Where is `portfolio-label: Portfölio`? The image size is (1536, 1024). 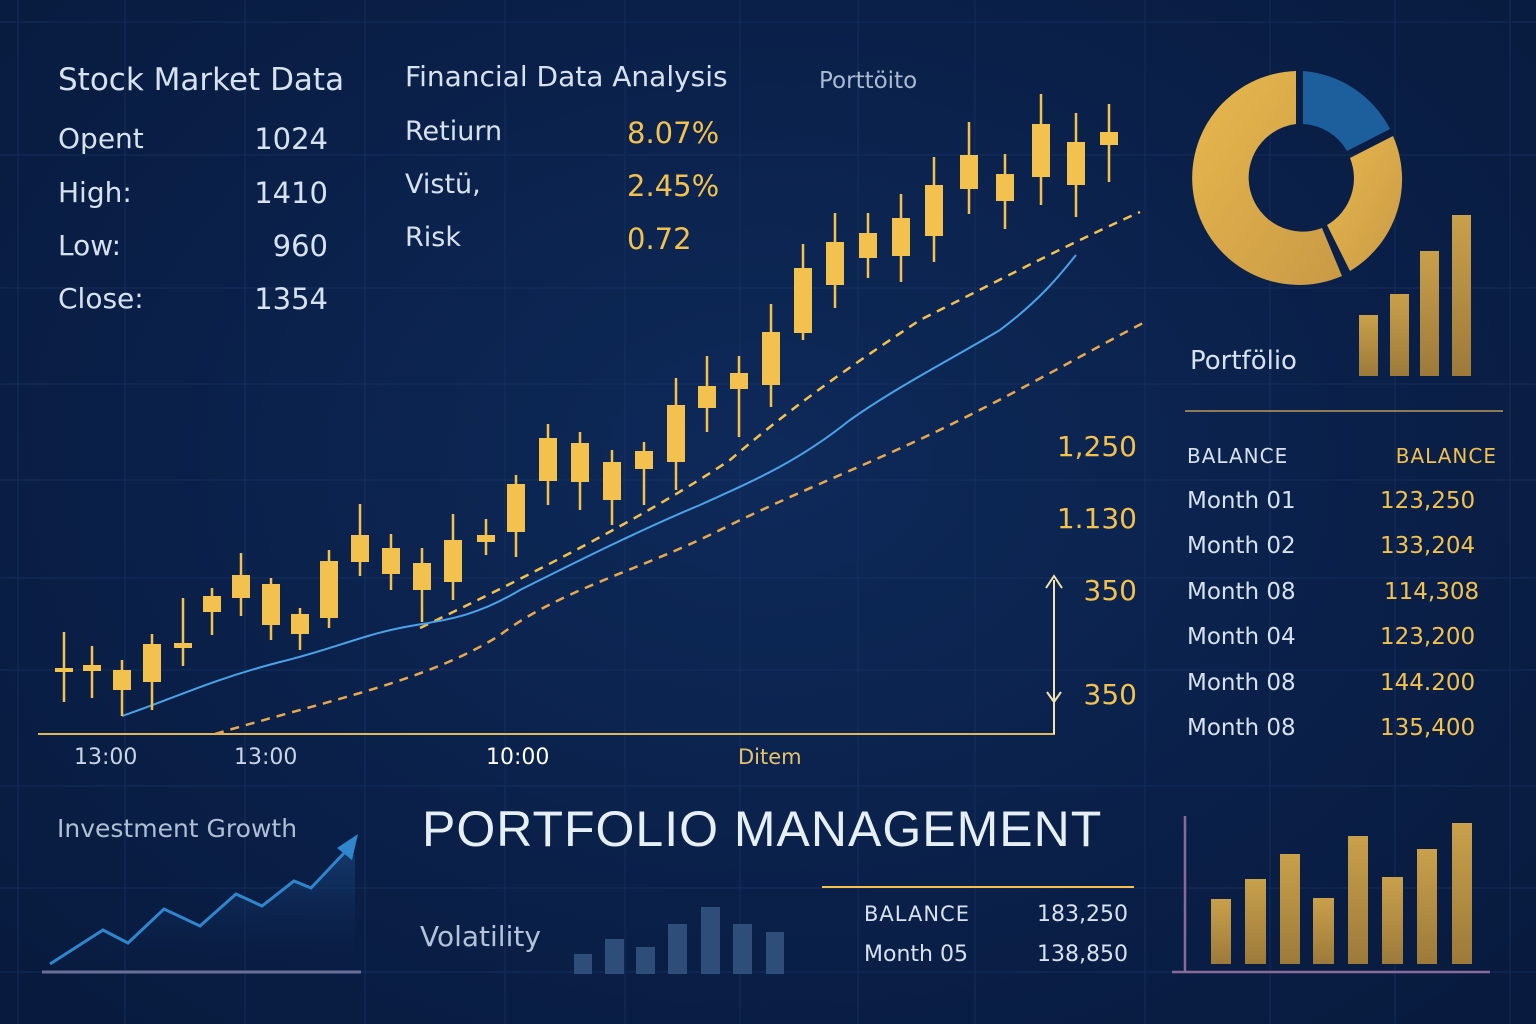 portfolio-label: Portfölio is located at coordinates (1243, 361).